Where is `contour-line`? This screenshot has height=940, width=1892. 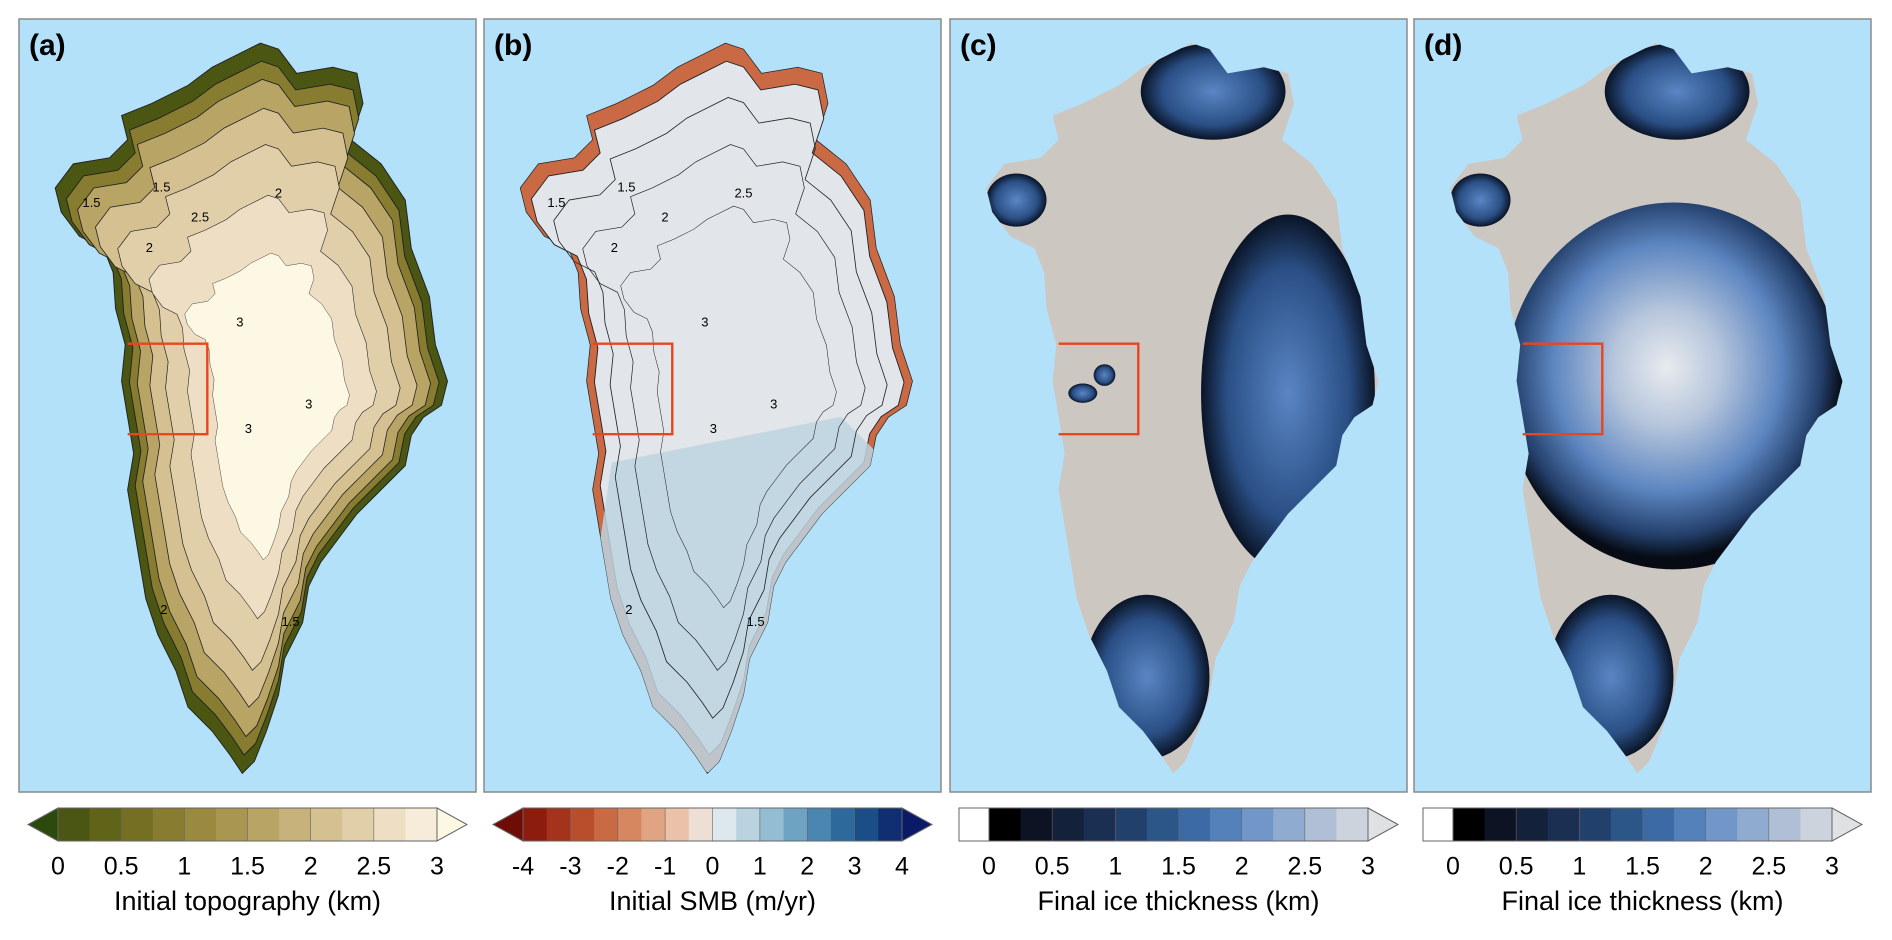
contour-line is located at coordinates (724, 407).